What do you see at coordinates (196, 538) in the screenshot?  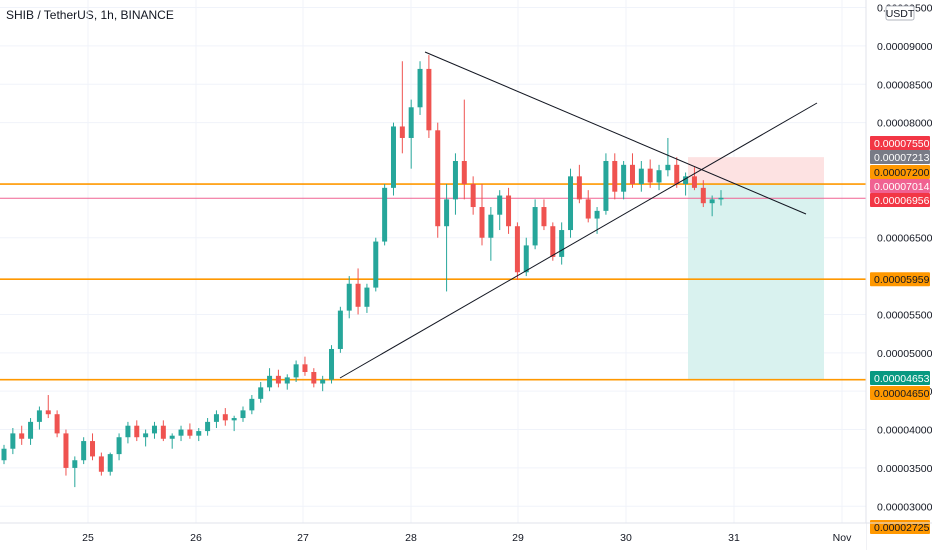 I see `x-tick-label: 26` at bounding box center [196, 538].